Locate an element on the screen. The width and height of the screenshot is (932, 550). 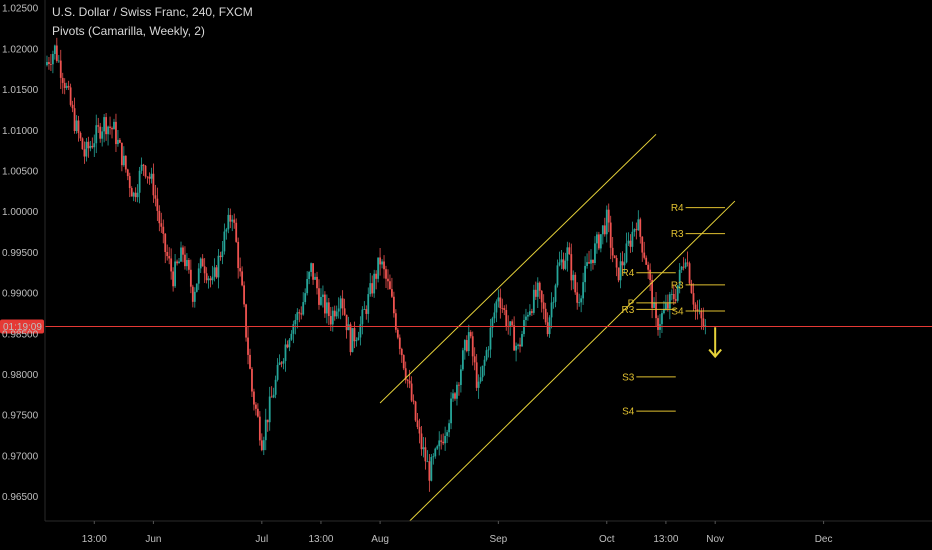
x-tick-label: Nov is located at coordinates (715, 539).